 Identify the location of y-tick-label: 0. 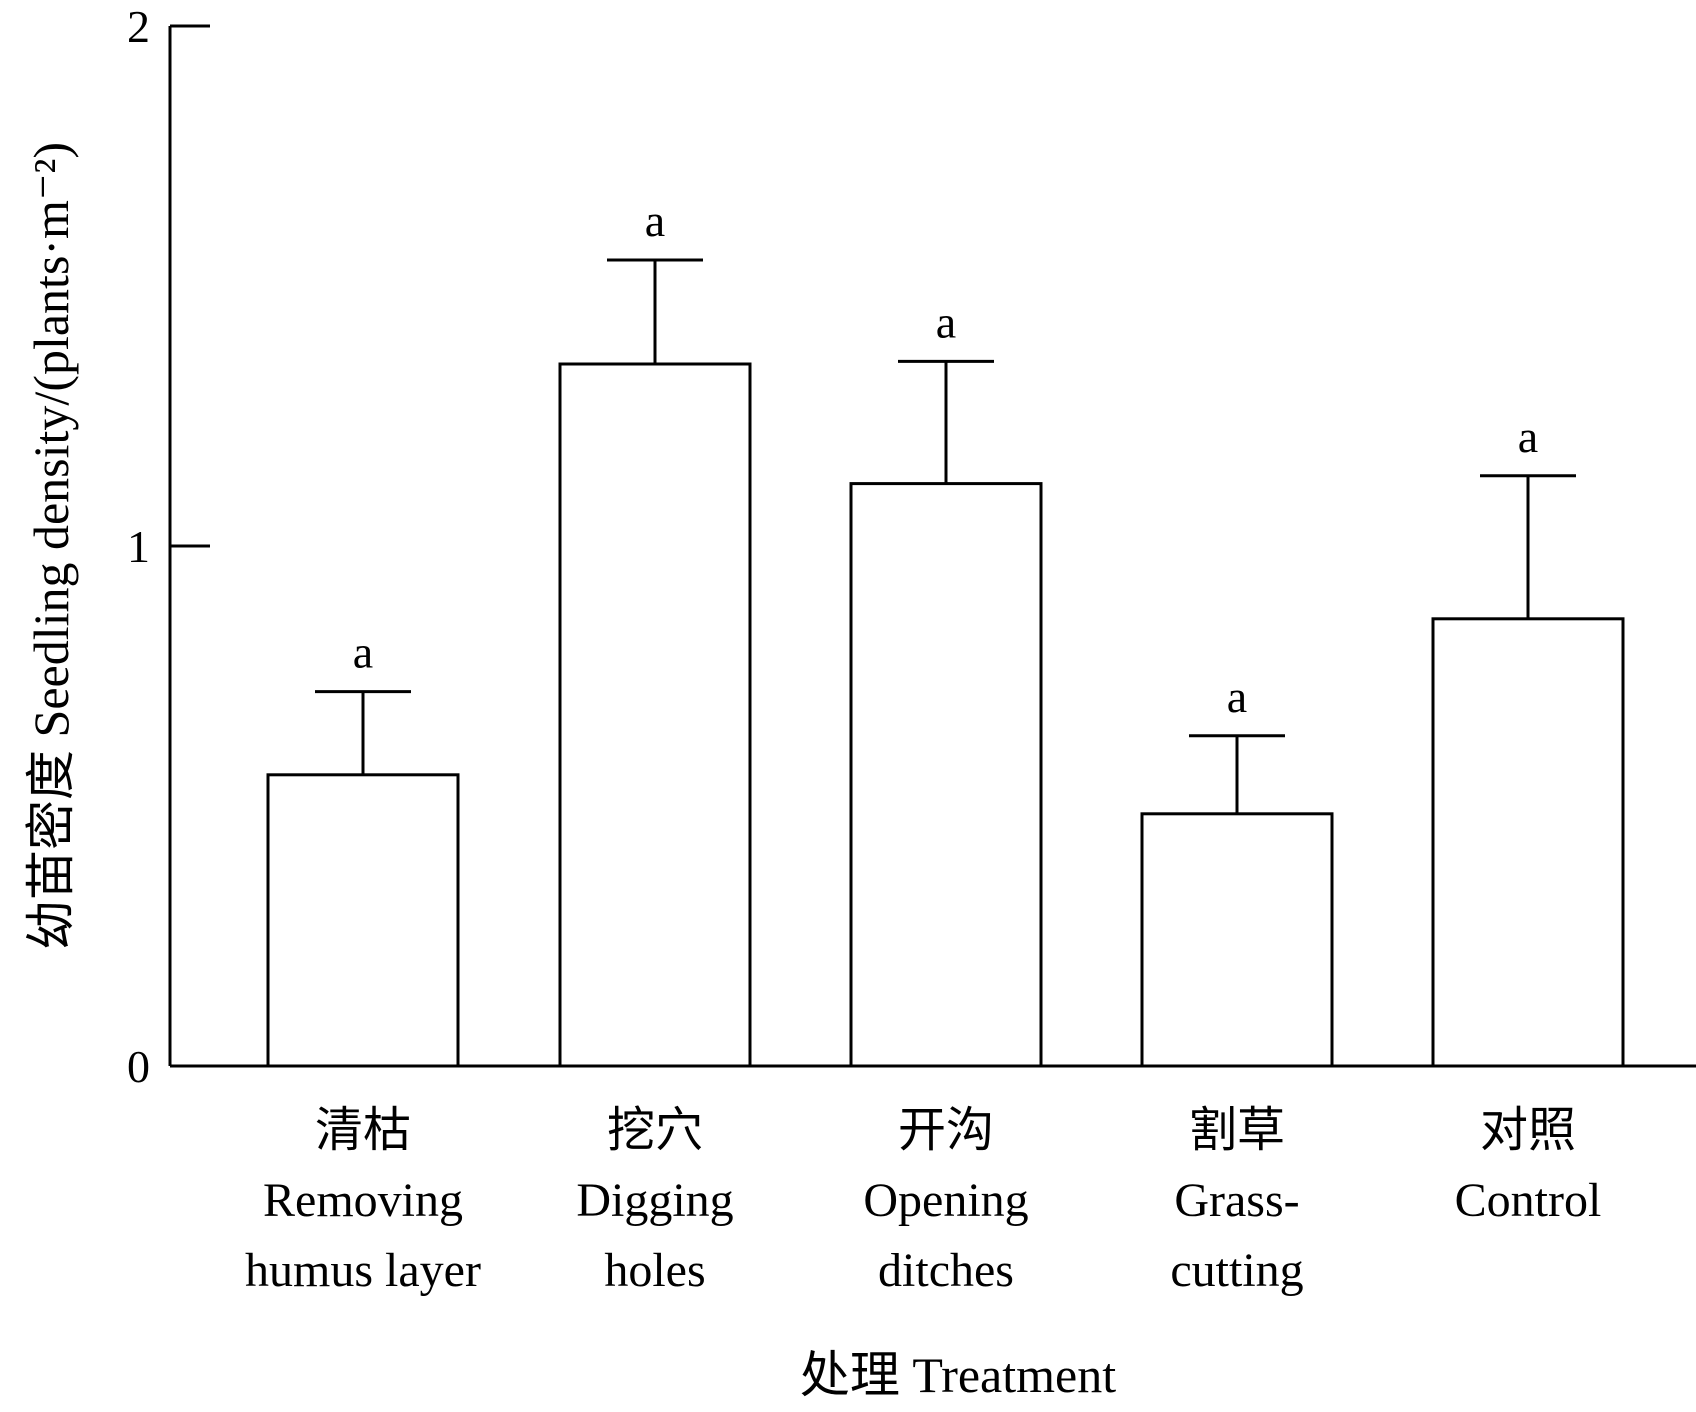
(138, 1066).